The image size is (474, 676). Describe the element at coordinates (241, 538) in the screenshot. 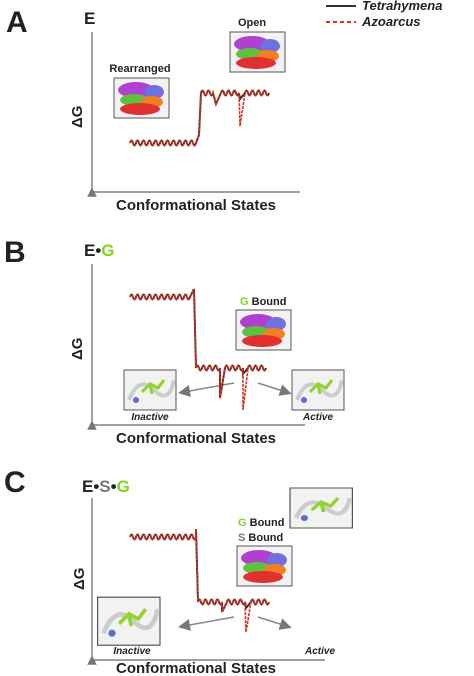

I see `ligand: S` at that location.